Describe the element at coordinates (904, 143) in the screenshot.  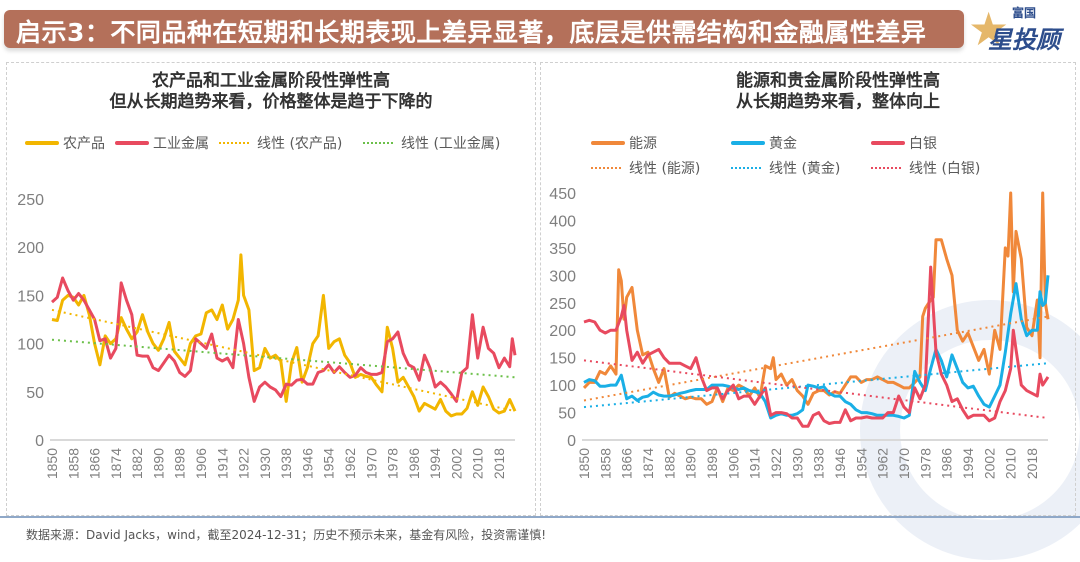
I see `legend-silver: 白银` at that location.